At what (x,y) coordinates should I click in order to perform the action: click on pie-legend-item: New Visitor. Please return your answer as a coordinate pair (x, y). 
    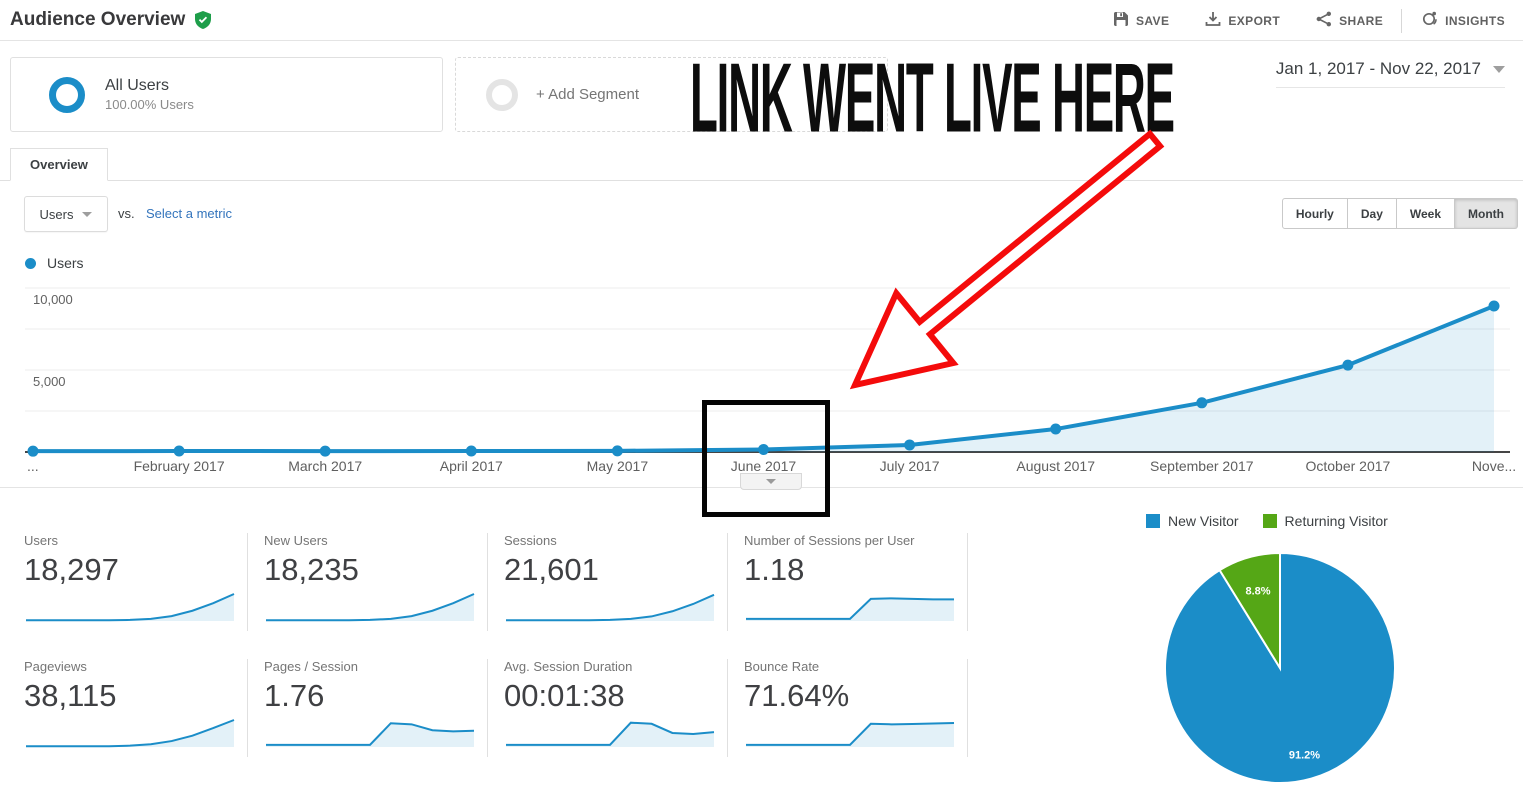
    Looking at the image, I should click on (1192, 521).